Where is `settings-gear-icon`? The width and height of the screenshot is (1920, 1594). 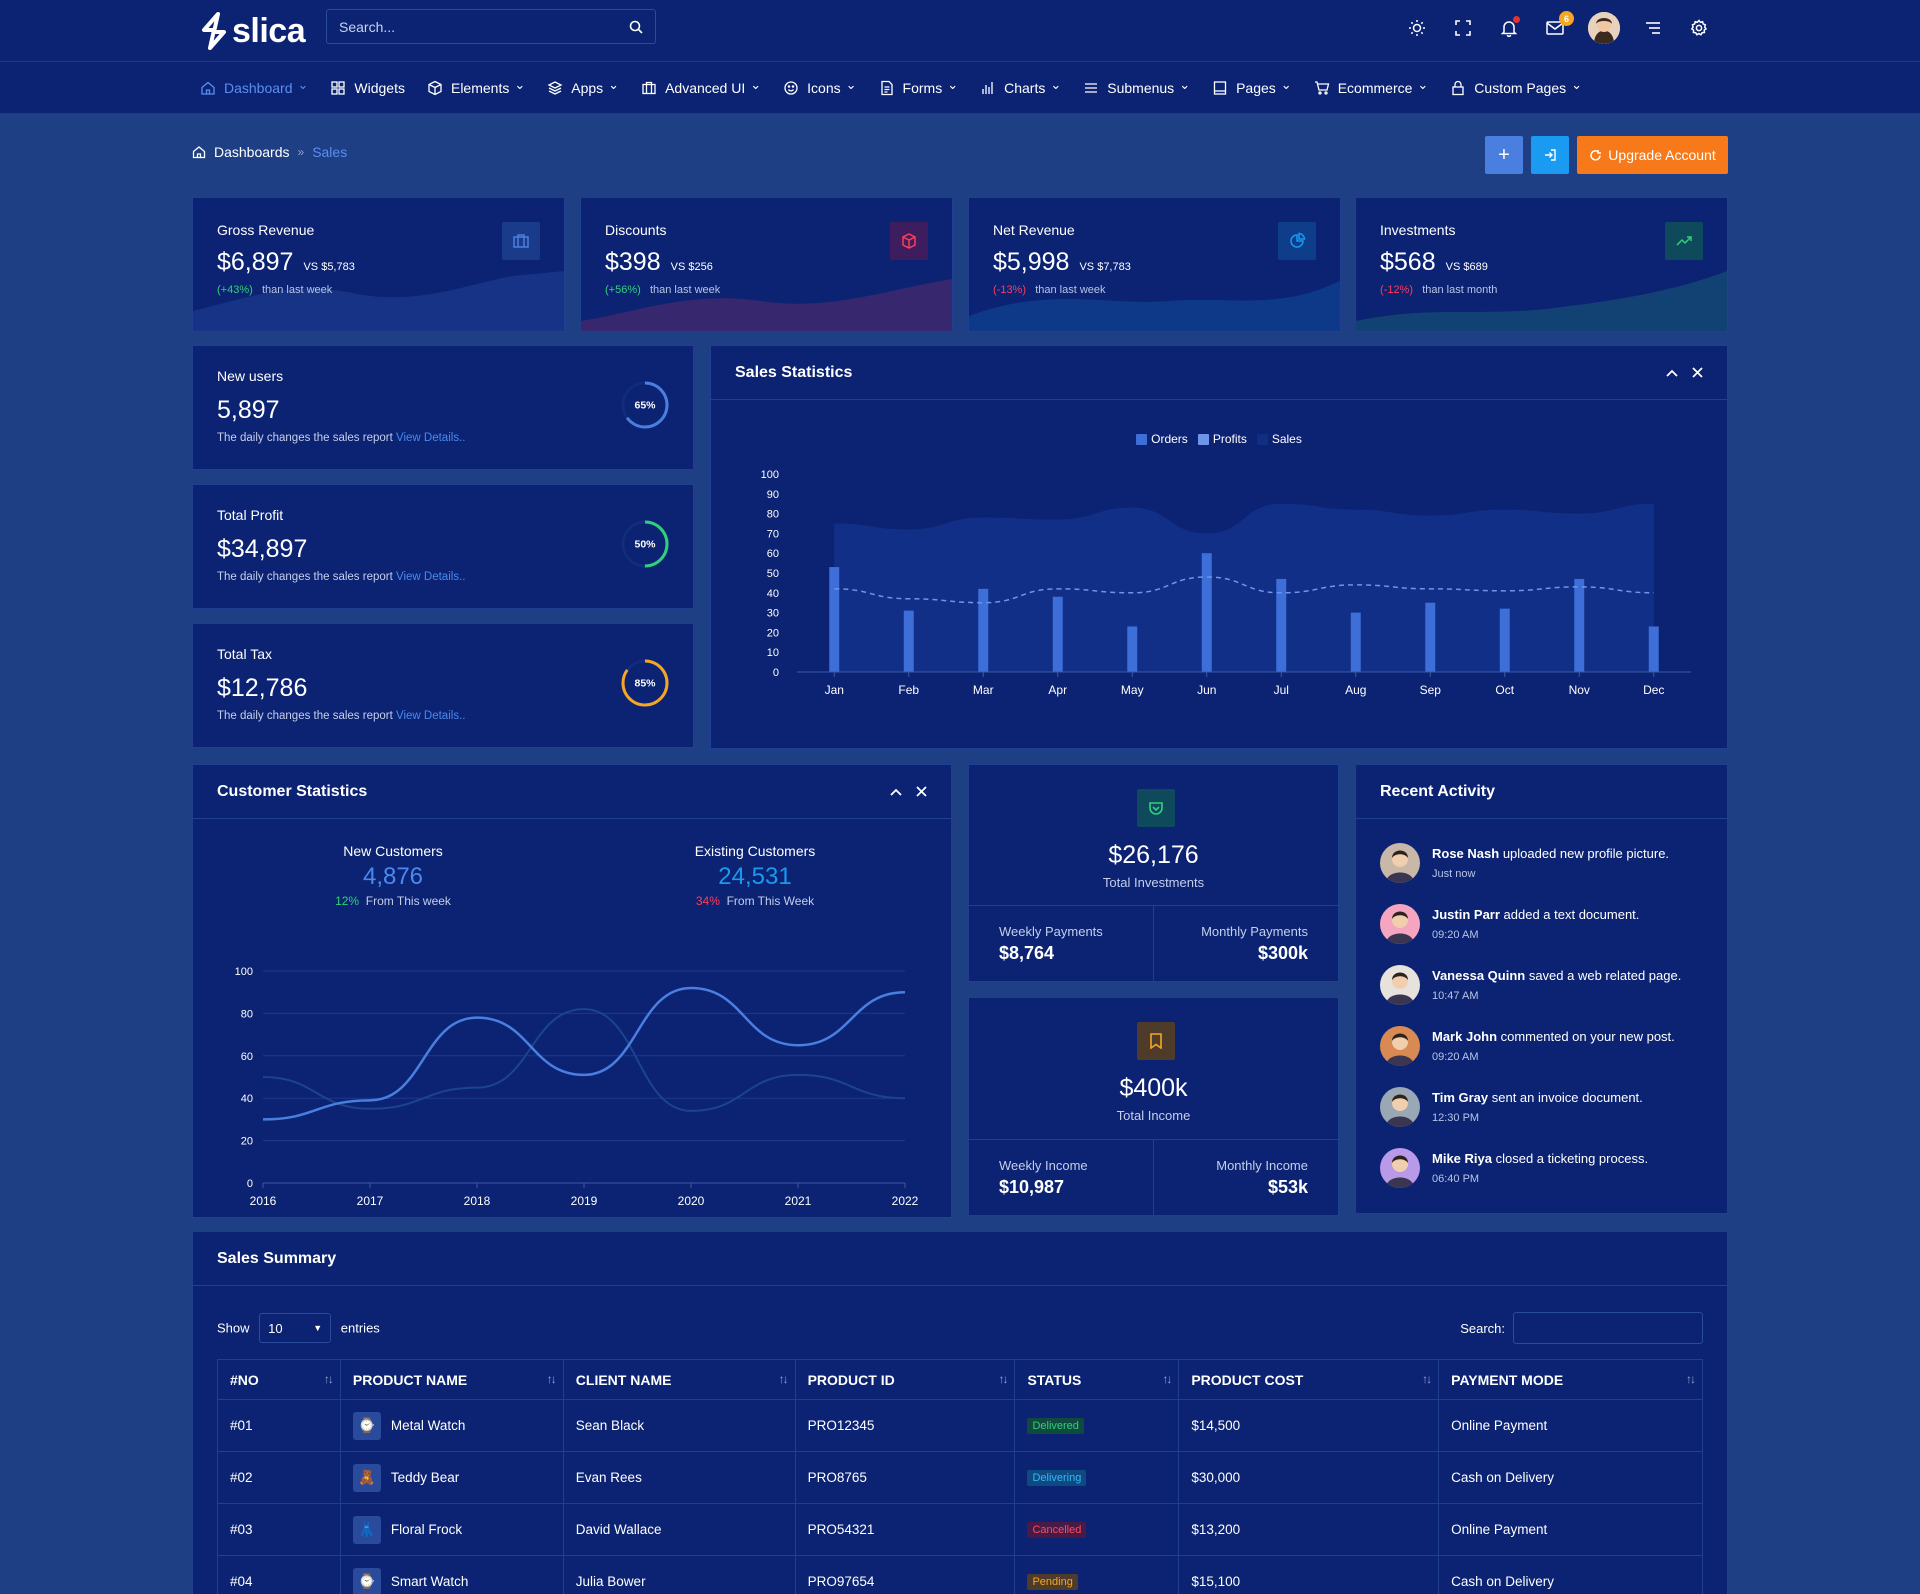
settings-gear-icon is located at coordinates (1699, 28).